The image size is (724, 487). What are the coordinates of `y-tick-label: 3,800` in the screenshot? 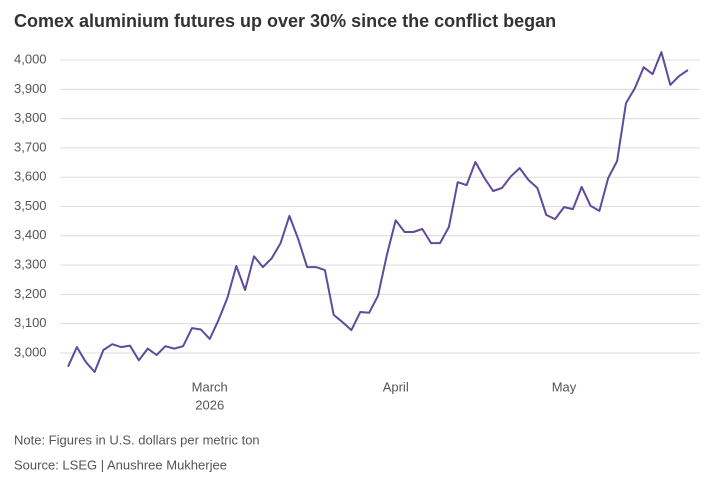 It's located at (30, 117).